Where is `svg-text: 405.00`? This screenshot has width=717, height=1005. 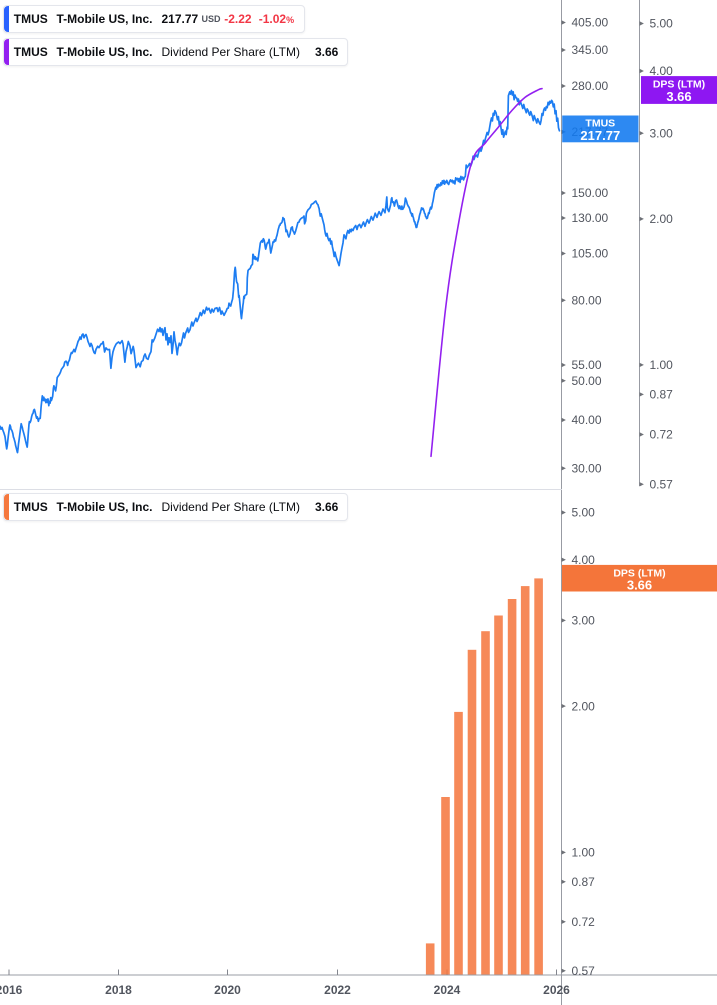 svg-text: 405.00 is located at coordinates (590, 23).